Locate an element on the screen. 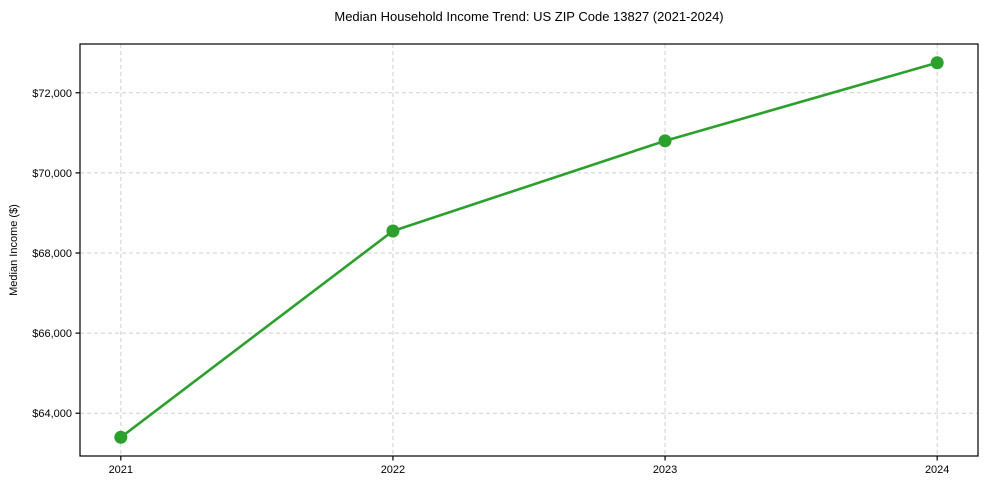 The image size is (989, 490). y-tick-label-68000: $68,000 is located at coordinates (52, 254).